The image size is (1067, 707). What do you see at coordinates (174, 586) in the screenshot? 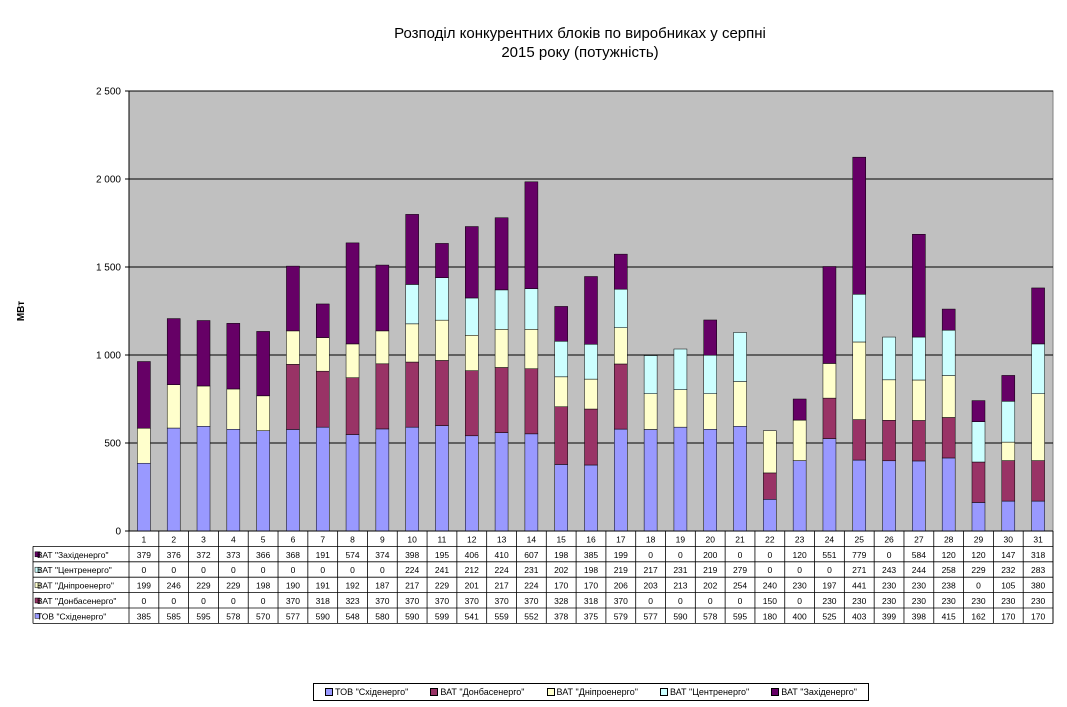
I see `data-label: 246` at bounding box center [174, 586].